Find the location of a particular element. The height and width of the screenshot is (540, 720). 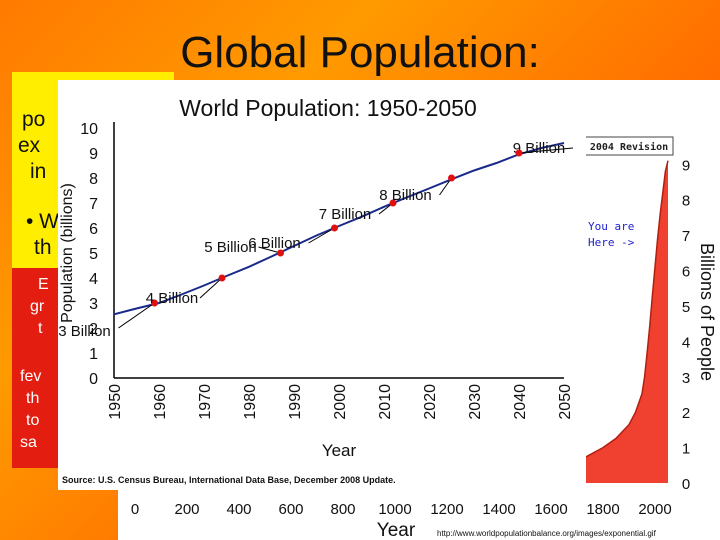

x-tick-label: 1000 is located at coordinates (394, 509).